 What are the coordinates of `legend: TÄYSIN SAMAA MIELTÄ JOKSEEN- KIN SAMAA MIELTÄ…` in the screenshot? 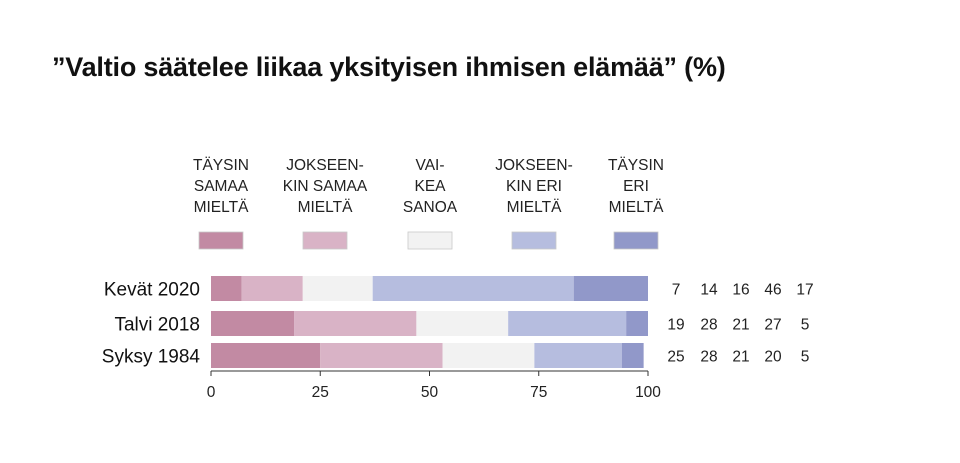 It's located at (428, 203).